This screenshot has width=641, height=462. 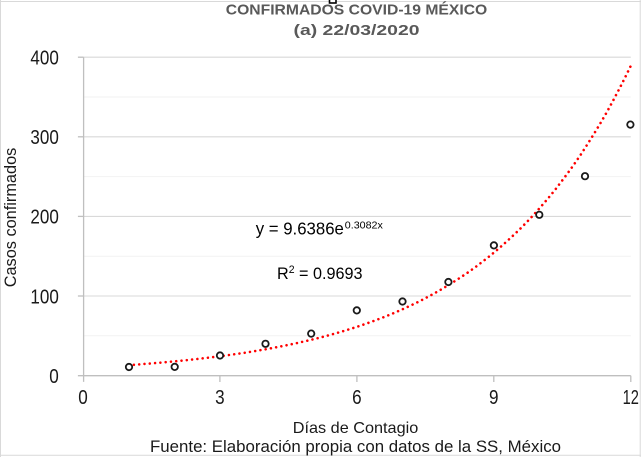 I want to click on svg-text: y = 9.6386e, so click(x=300, y=228).